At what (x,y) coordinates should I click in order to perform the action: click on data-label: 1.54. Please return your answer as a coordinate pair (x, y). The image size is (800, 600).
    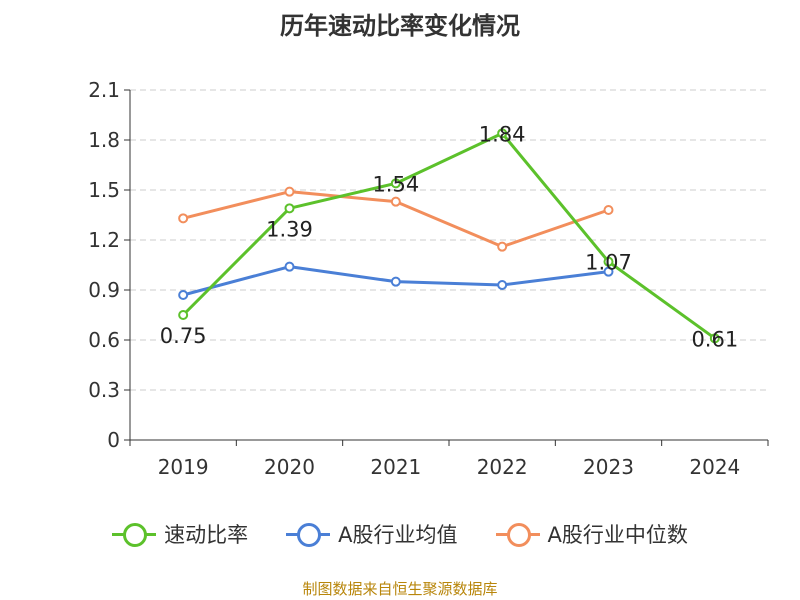
    Looking at the image, I should click on (395, 184).